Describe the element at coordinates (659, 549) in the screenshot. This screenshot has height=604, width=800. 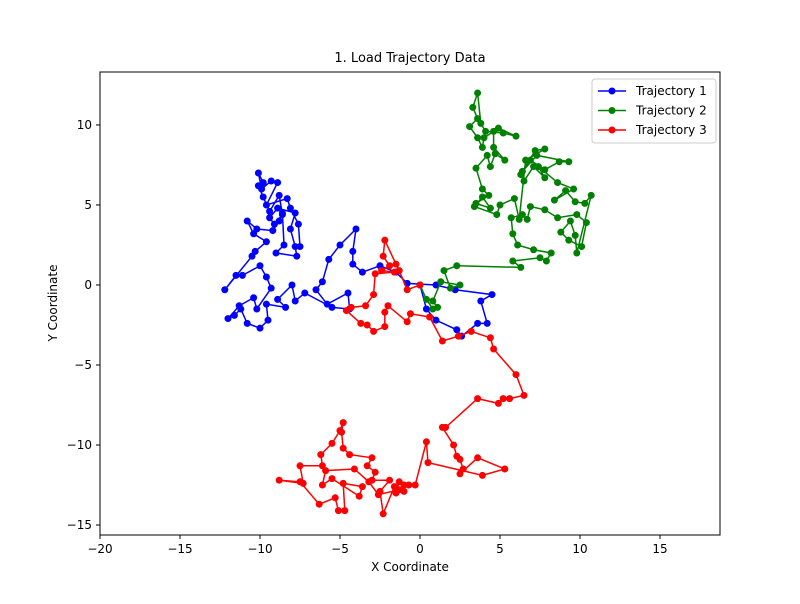
I see `x-tick-label: 15` at that location.